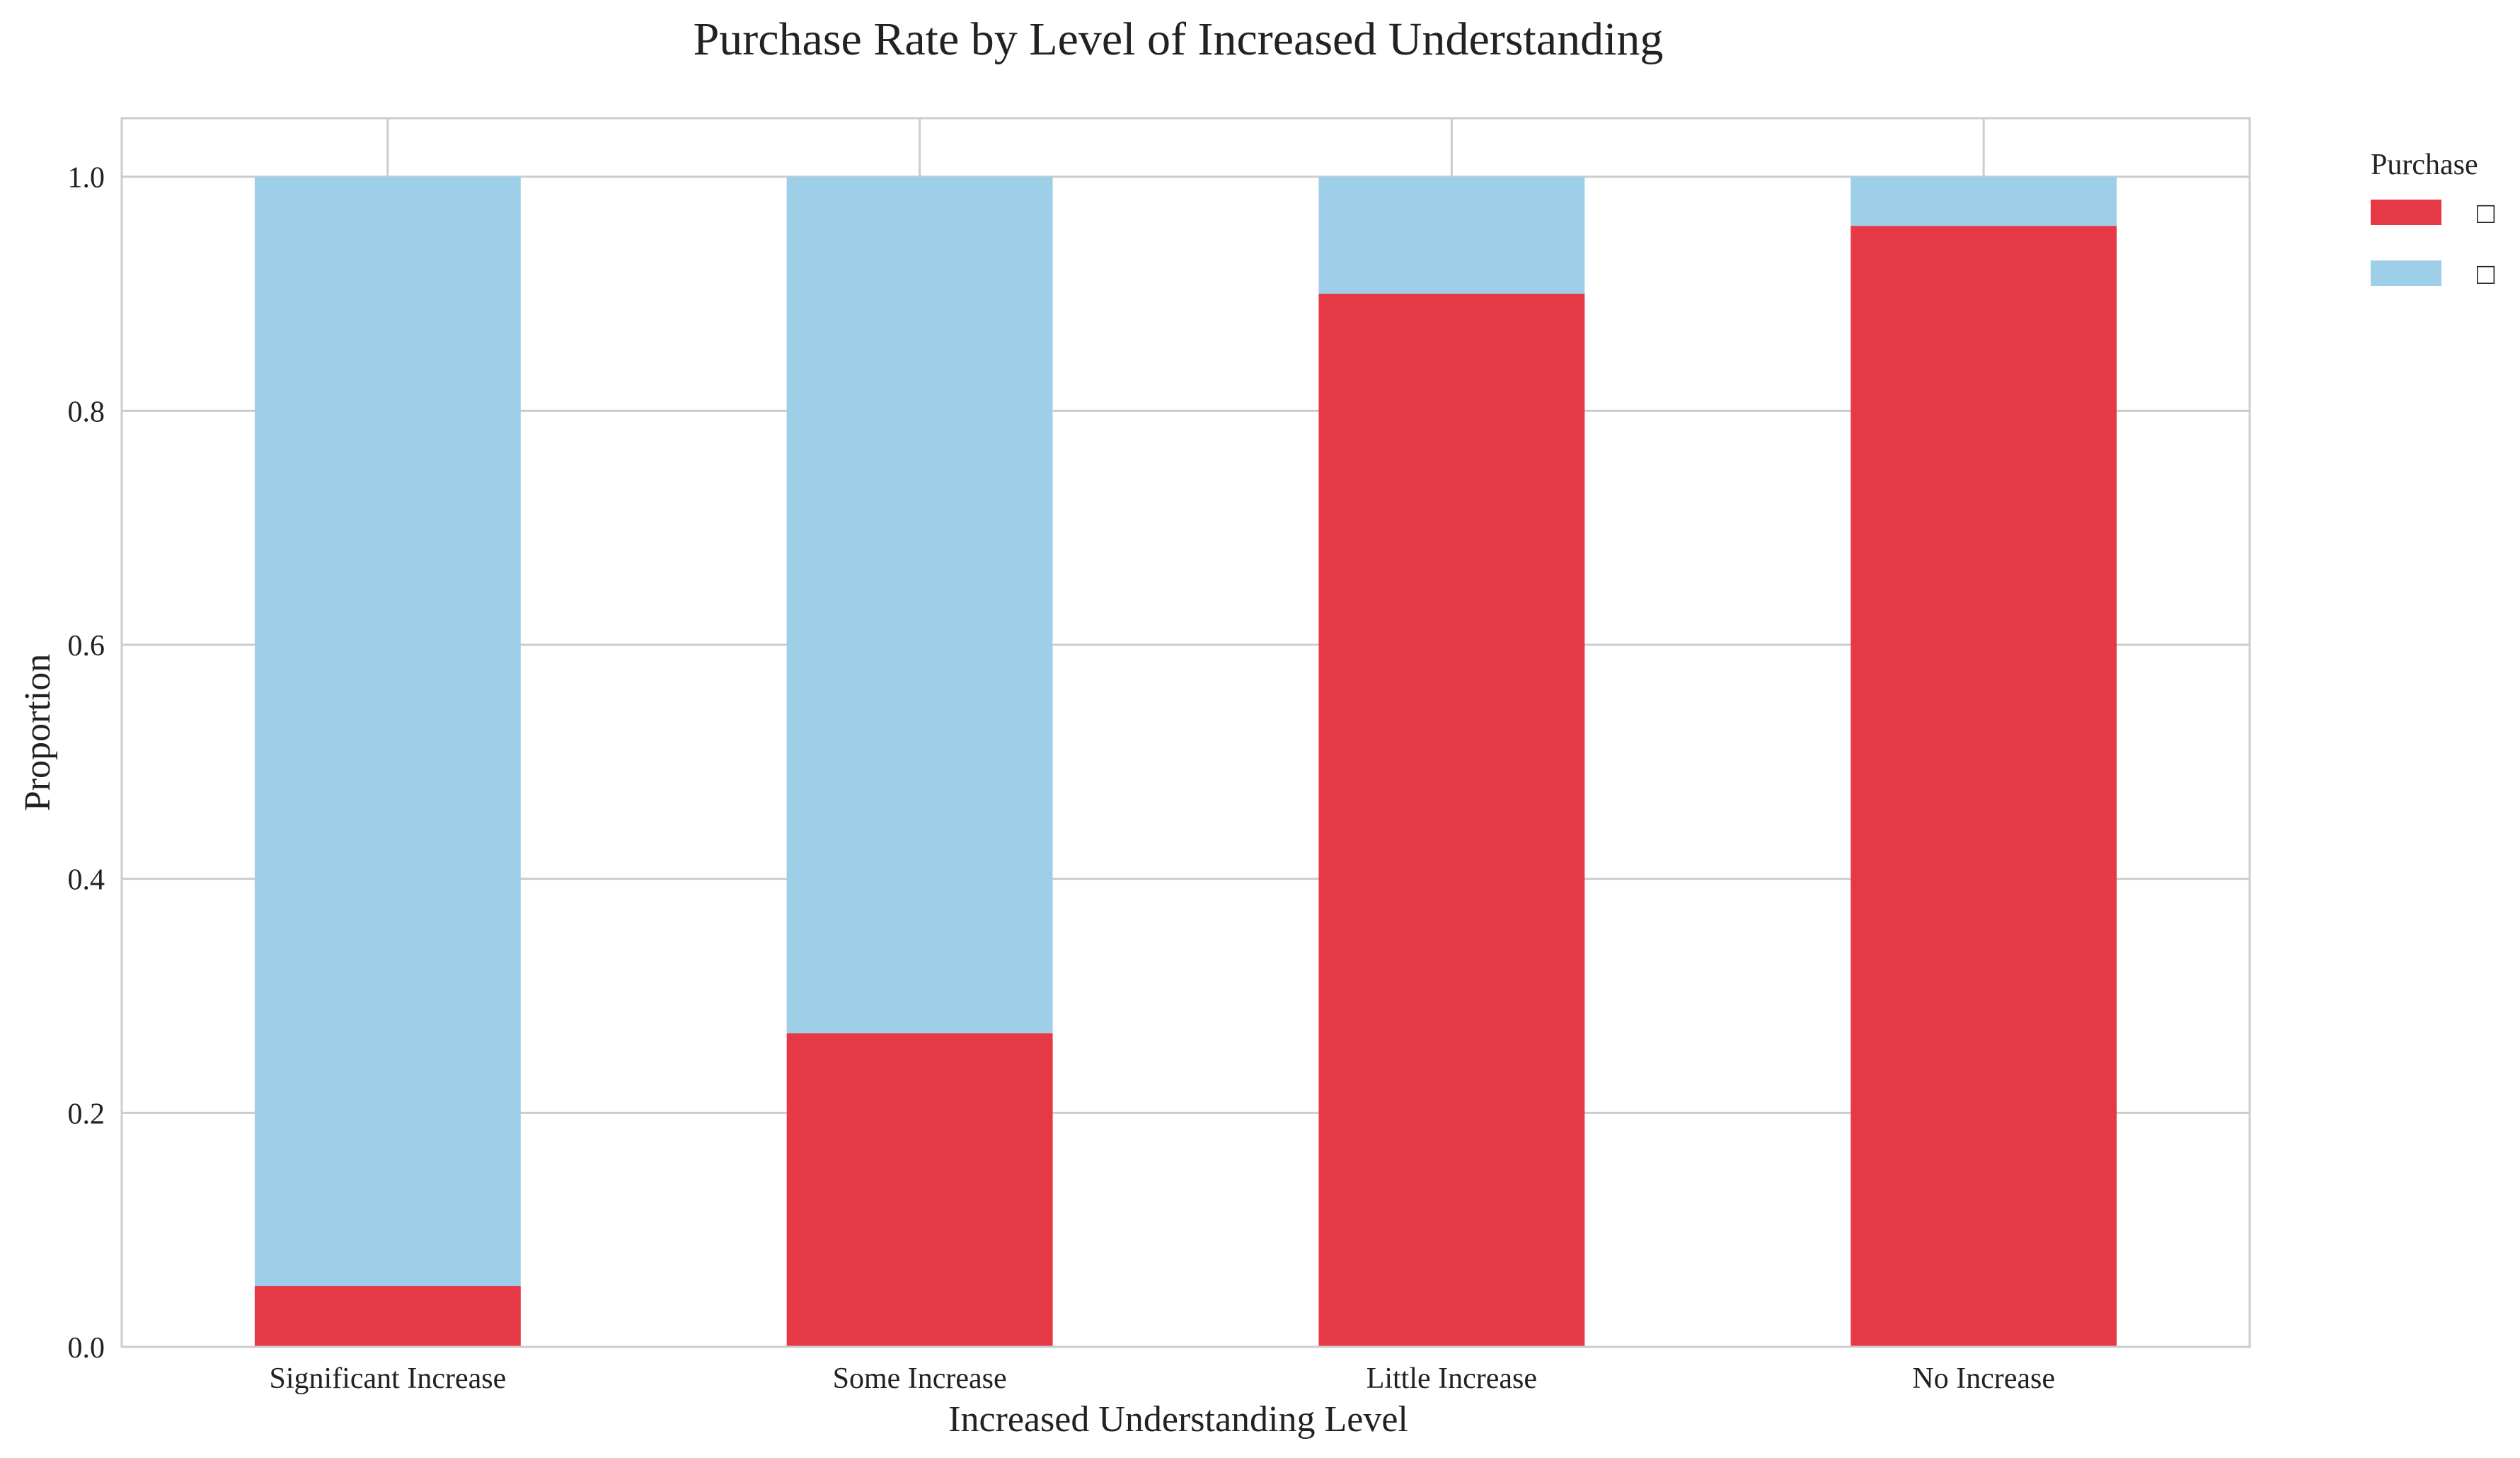 The width and height of the screenshot is (2520, 1458). Describe the element at coordinates (1452, 1378) in the screenshot. I see `x-tick-label: Little Increase` at that location.